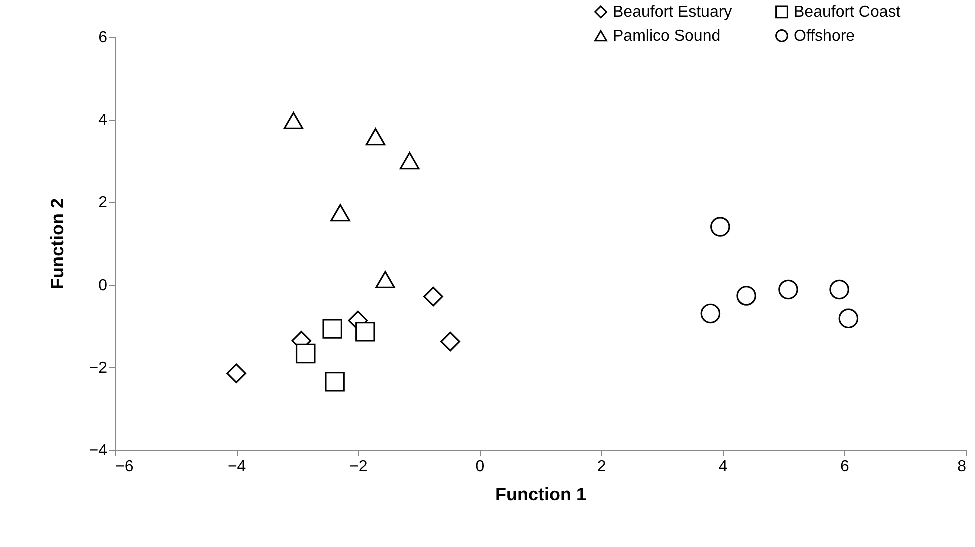  What do you see at coordinates (359, 467) in the screenshot?
I see `x-tick-label: −2` at bounding box center [359, 467].